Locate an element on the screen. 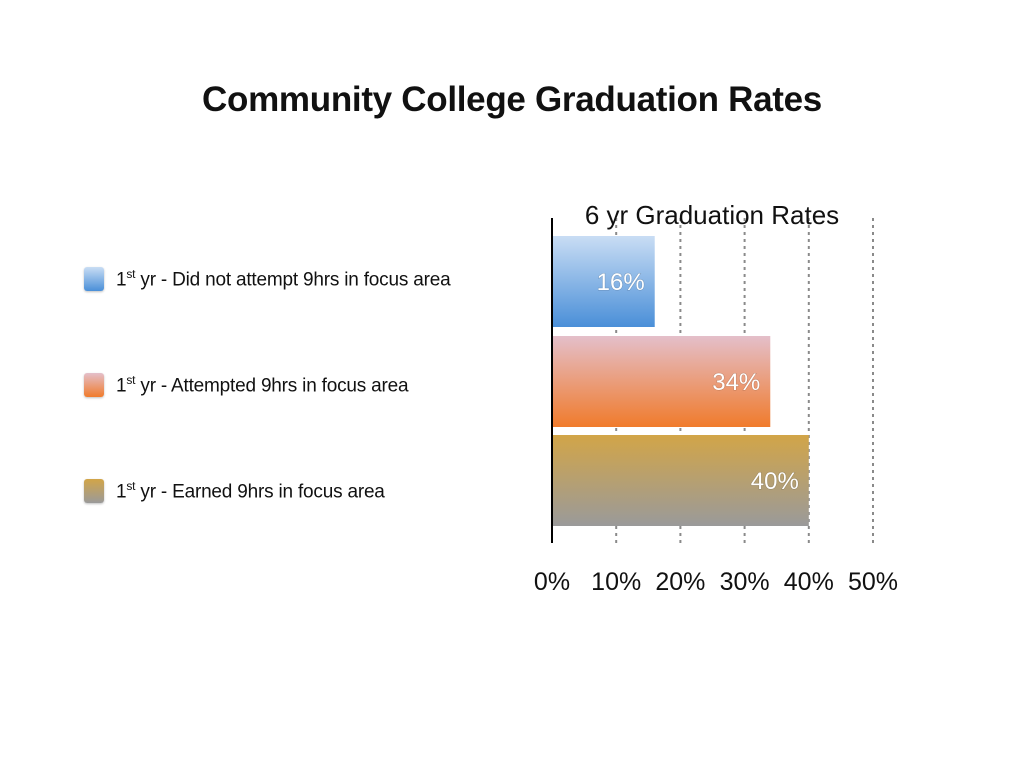 The height and width of the screenshot is (768, 1024). x-tick-label: 20% is located at coordinates (680, 582).